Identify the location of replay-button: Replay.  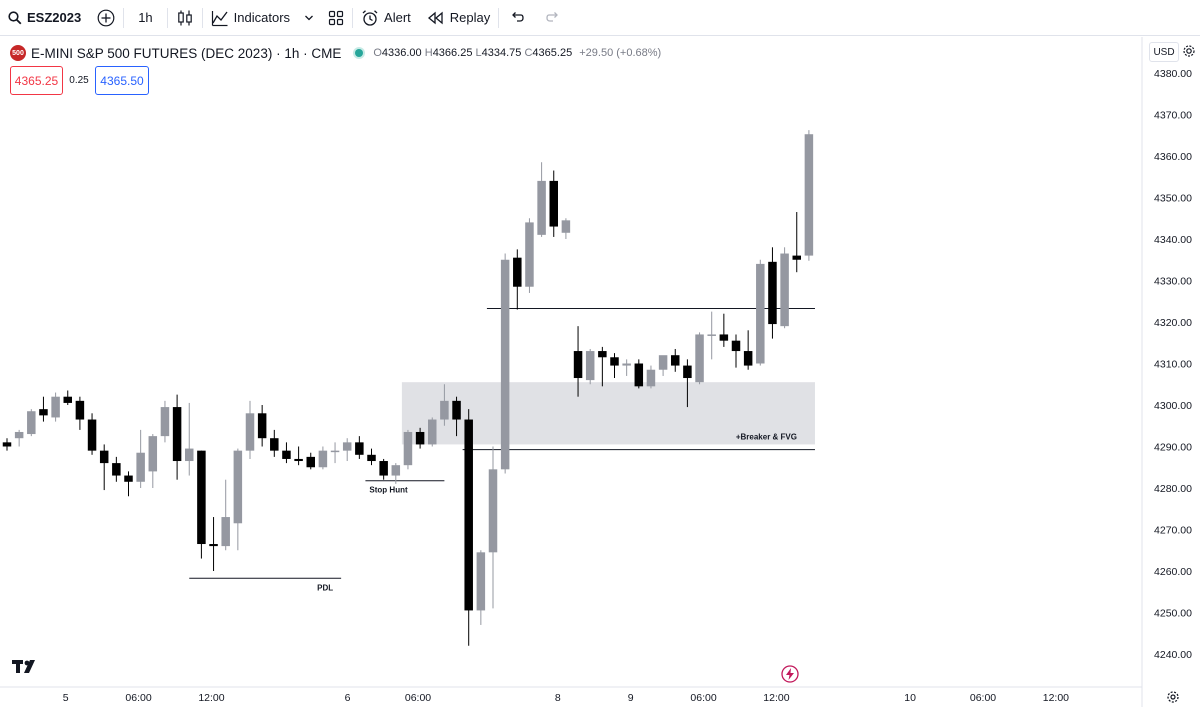
(458, 18).